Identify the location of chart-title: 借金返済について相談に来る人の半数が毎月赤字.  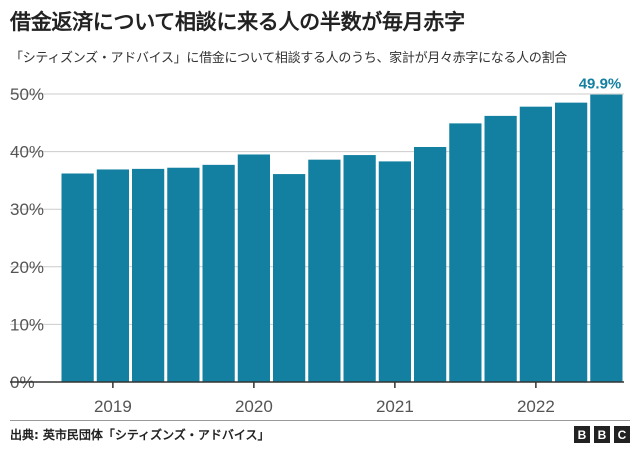
(237, 22).